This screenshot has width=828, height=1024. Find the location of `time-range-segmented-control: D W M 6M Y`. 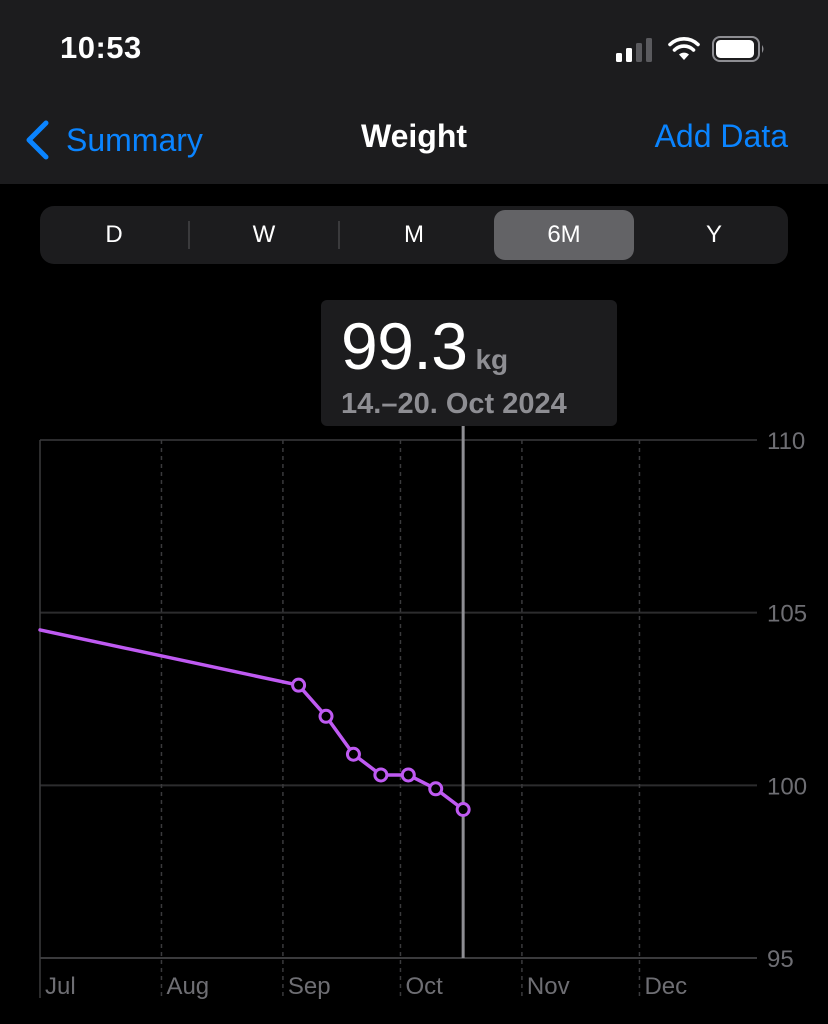

time-range-segmented-control: D W M 6M Y is located at coordinates (414, 235).